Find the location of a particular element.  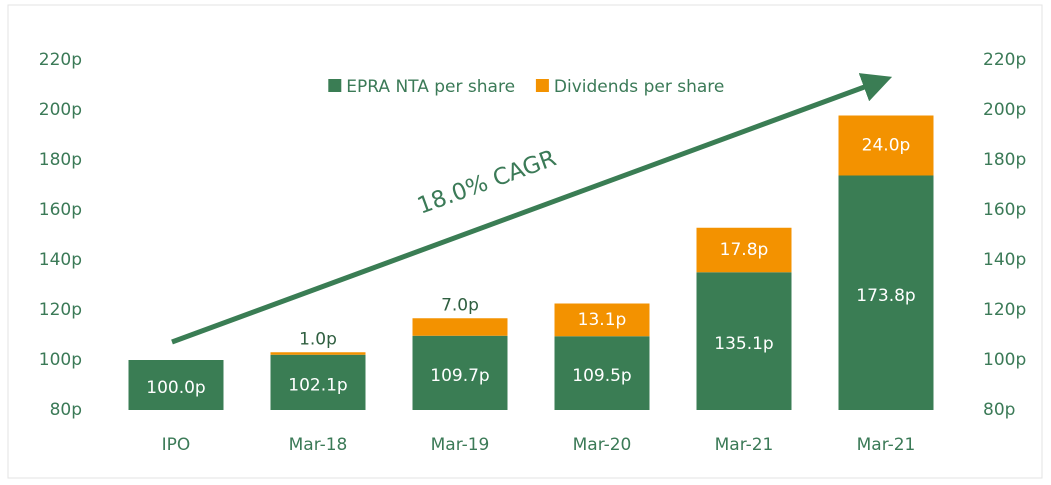

legend-label: Dividends per share is located at coordinates (639, 87).